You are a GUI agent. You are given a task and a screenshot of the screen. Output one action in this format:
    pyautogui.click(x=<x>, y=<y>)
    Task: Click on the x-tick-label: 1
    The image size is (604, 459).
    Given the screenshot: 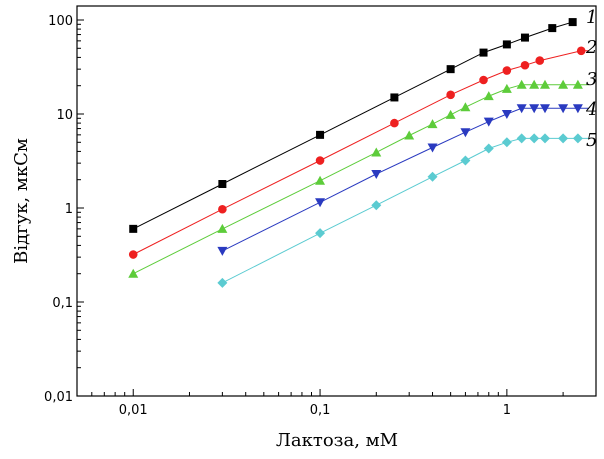 What is the action you would take?
    pyautogui.click(x=507, y=410)
    